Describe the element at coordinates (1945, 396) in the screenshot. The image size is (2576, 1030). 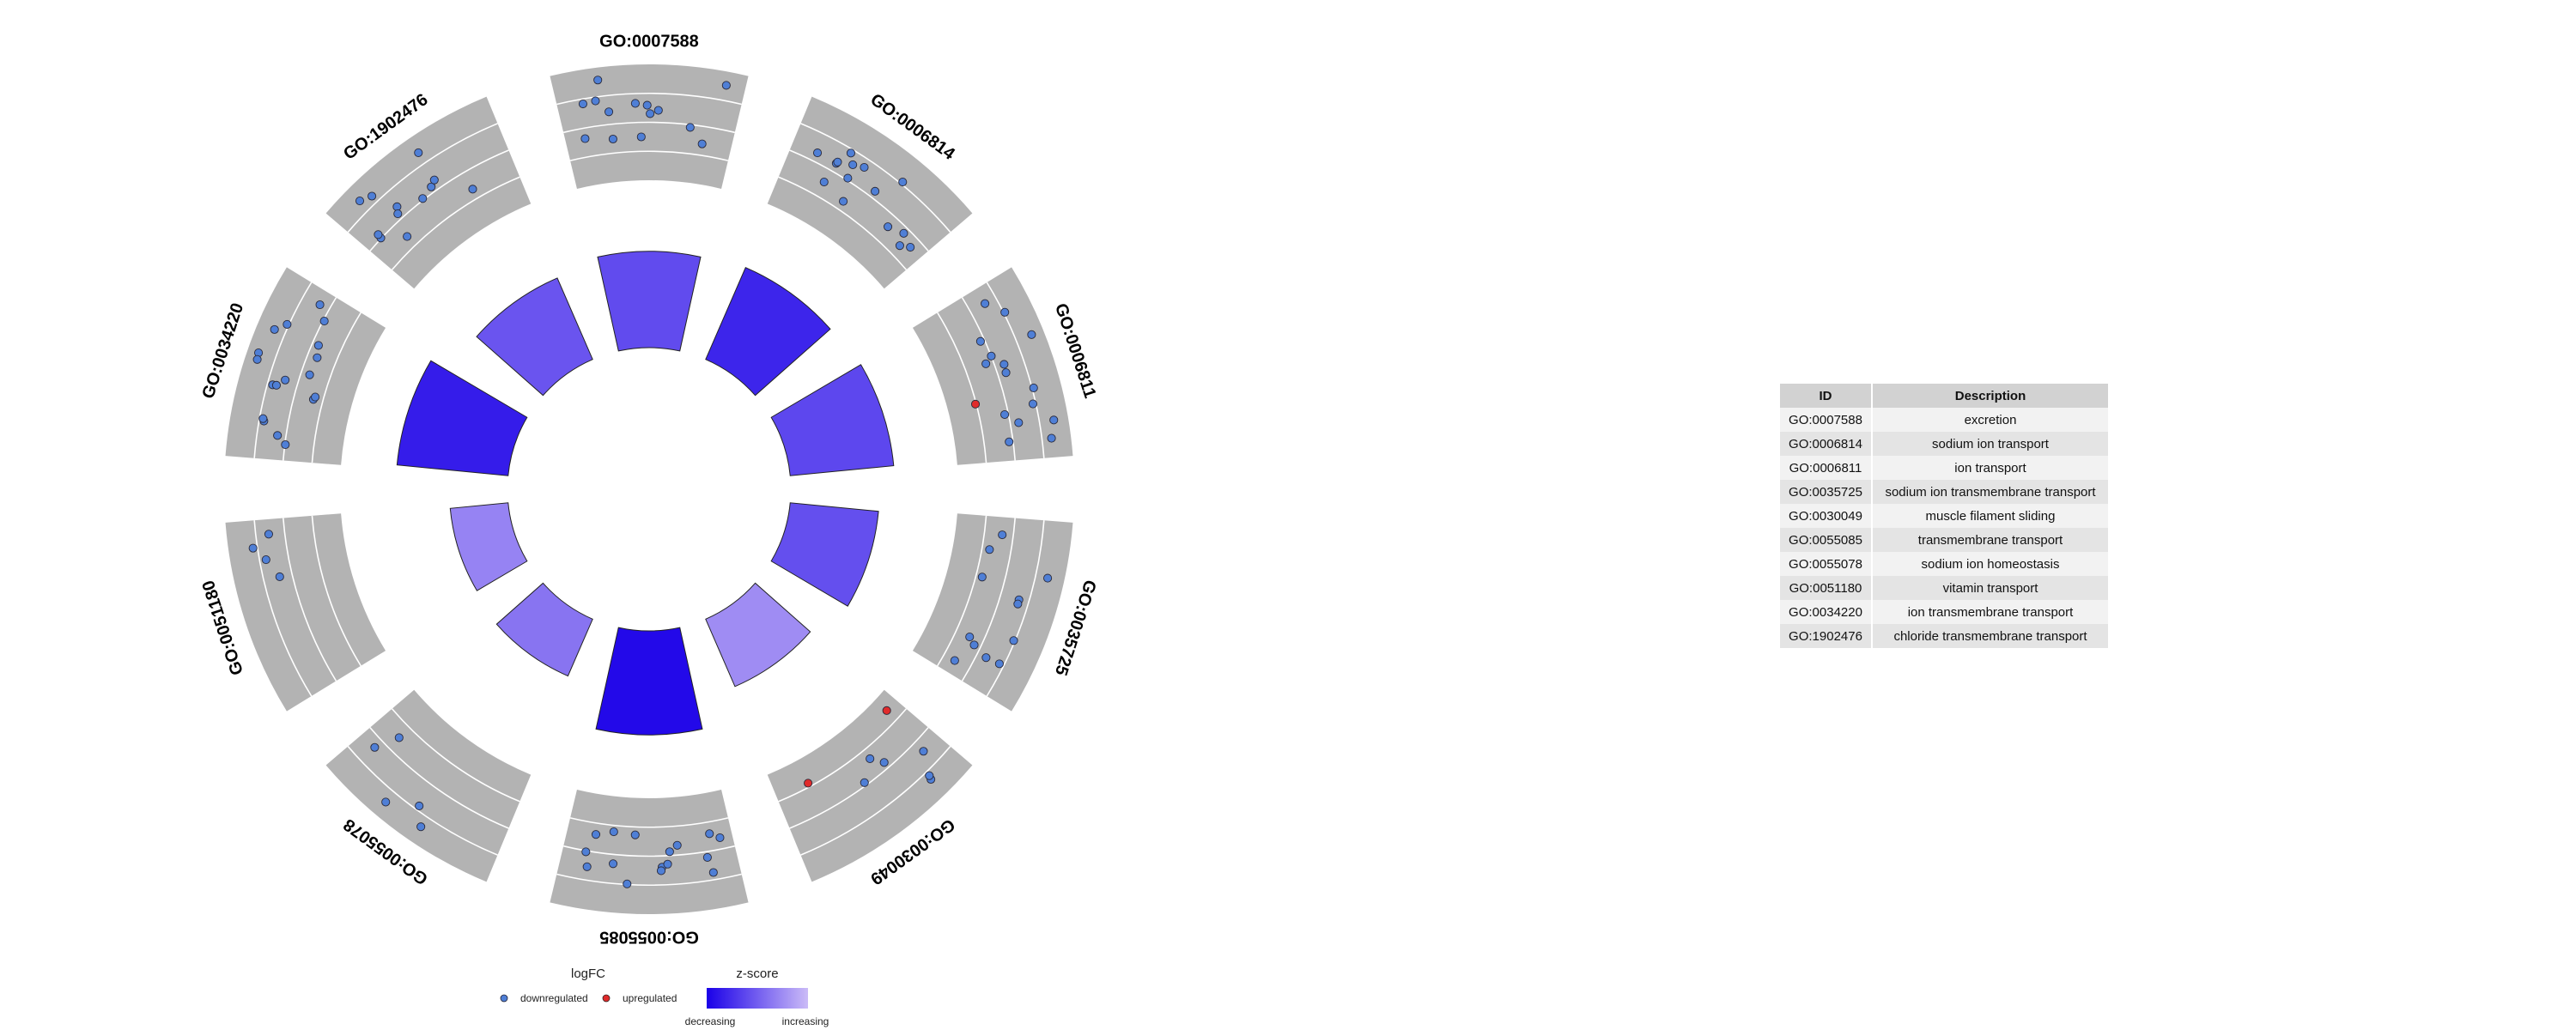
I see `table-header-row: ID Description` at that location.